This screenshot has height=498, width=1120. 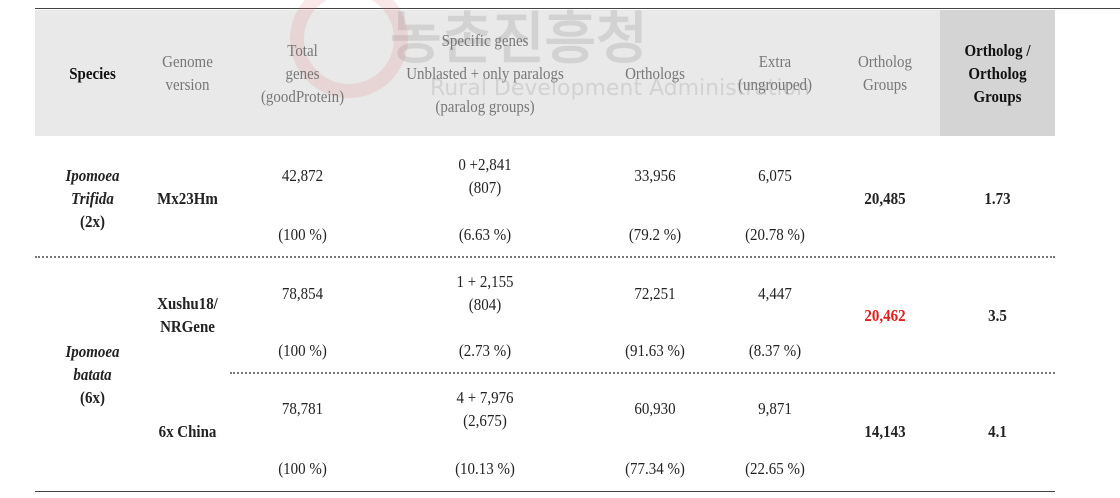 What do you see at coordinates (485, 408) in the screenshot?
I see `specific-value: 4 + 7,976 (2,675)` at bounding box center [485, 408].